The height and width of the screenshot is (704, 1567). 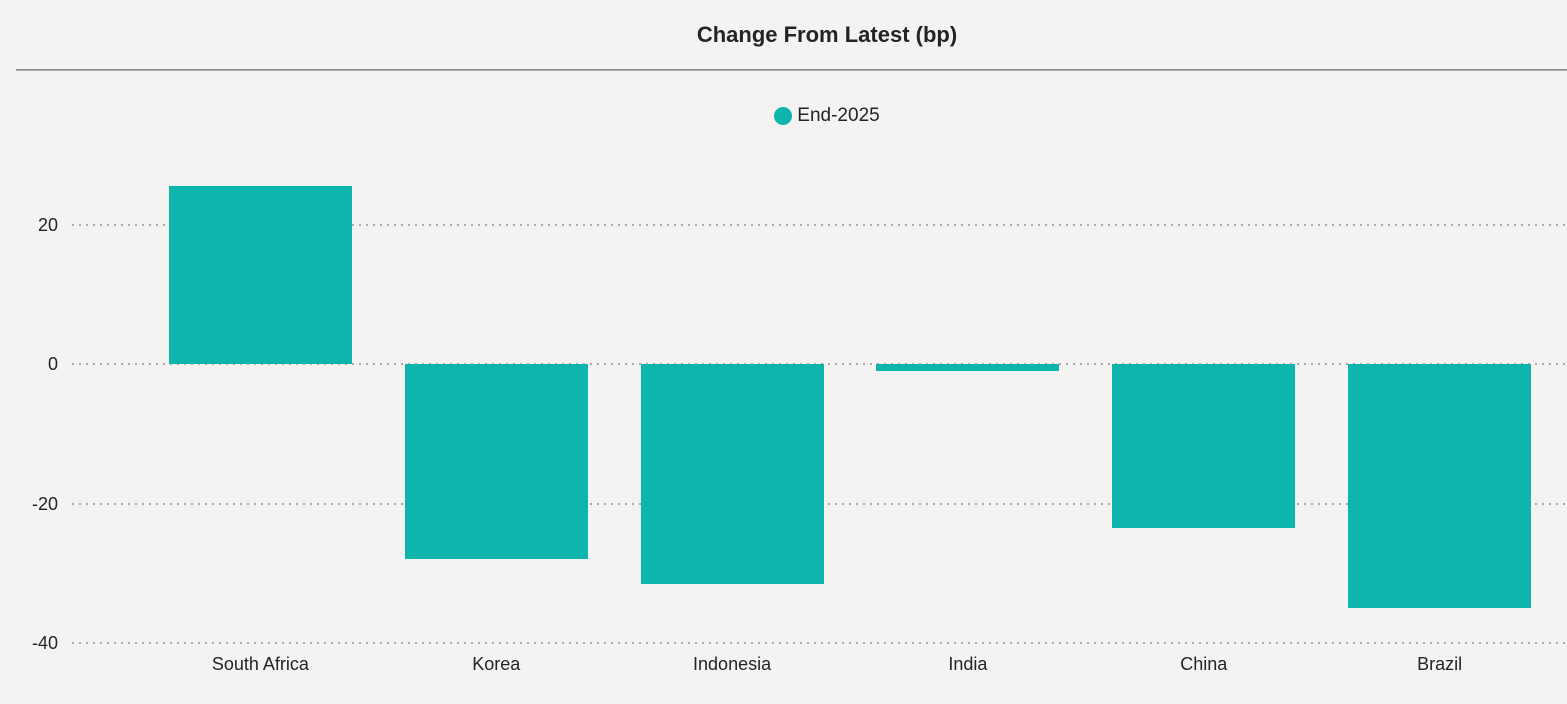 I want to click on bar-korea, so click(x=496, y=462).